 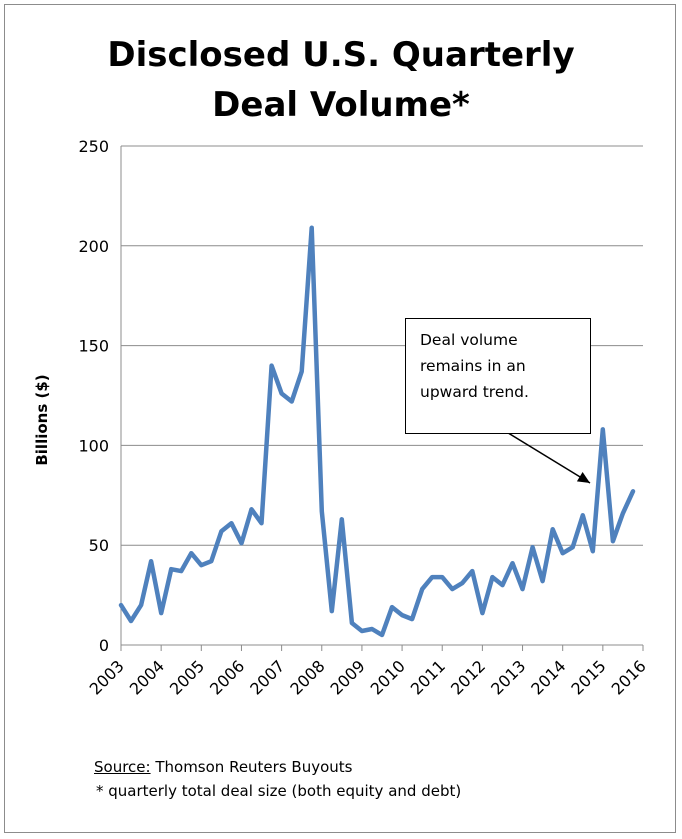 I want to click on arrow-line, so click(x=547, y=457).